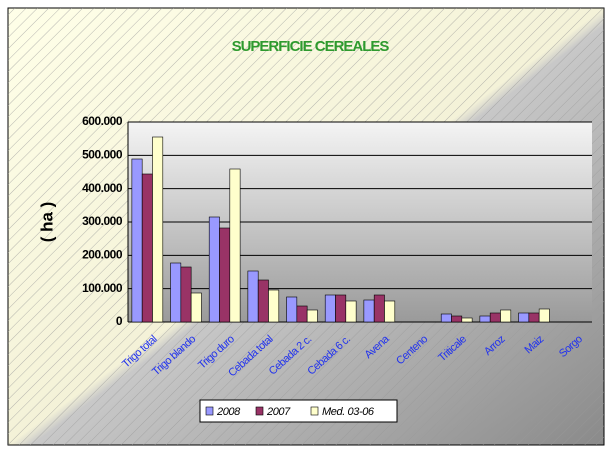 The image size is (611, 453). I want to click on legend: 2008 2007 Med. 03-06, so click(298, 411).